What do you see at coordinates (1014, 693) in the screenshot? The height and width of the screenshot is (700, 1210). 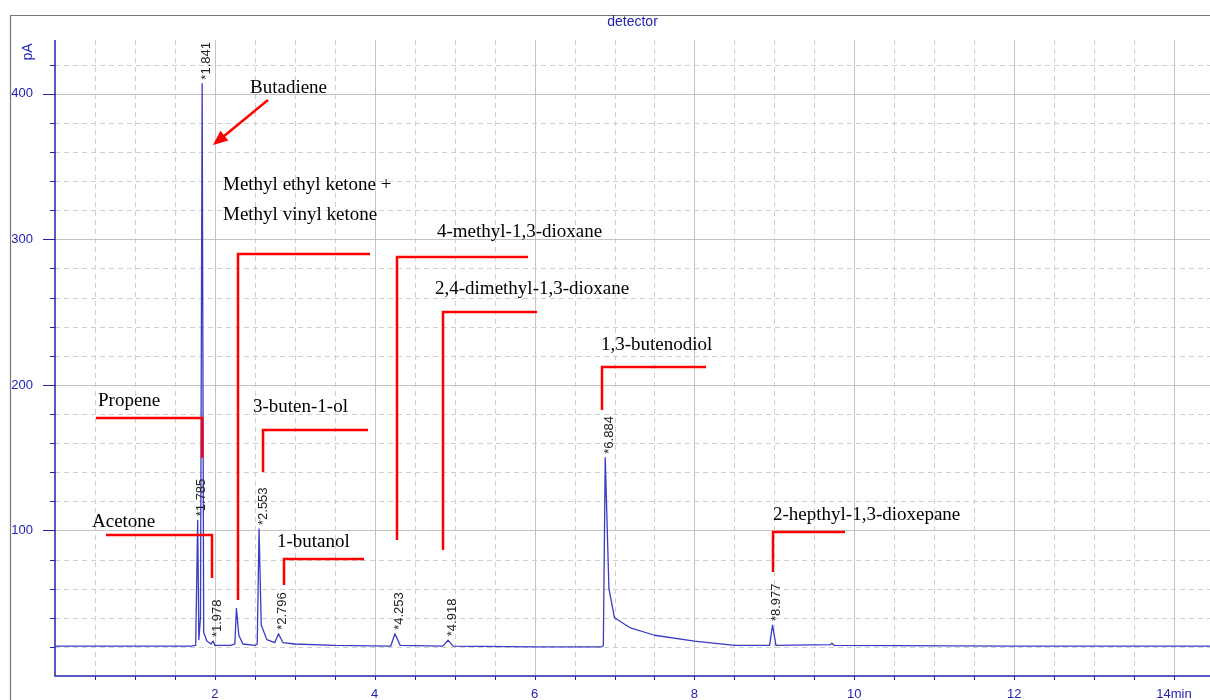 I see `x-tick-label: 12` at bounding box center [1014, 693].